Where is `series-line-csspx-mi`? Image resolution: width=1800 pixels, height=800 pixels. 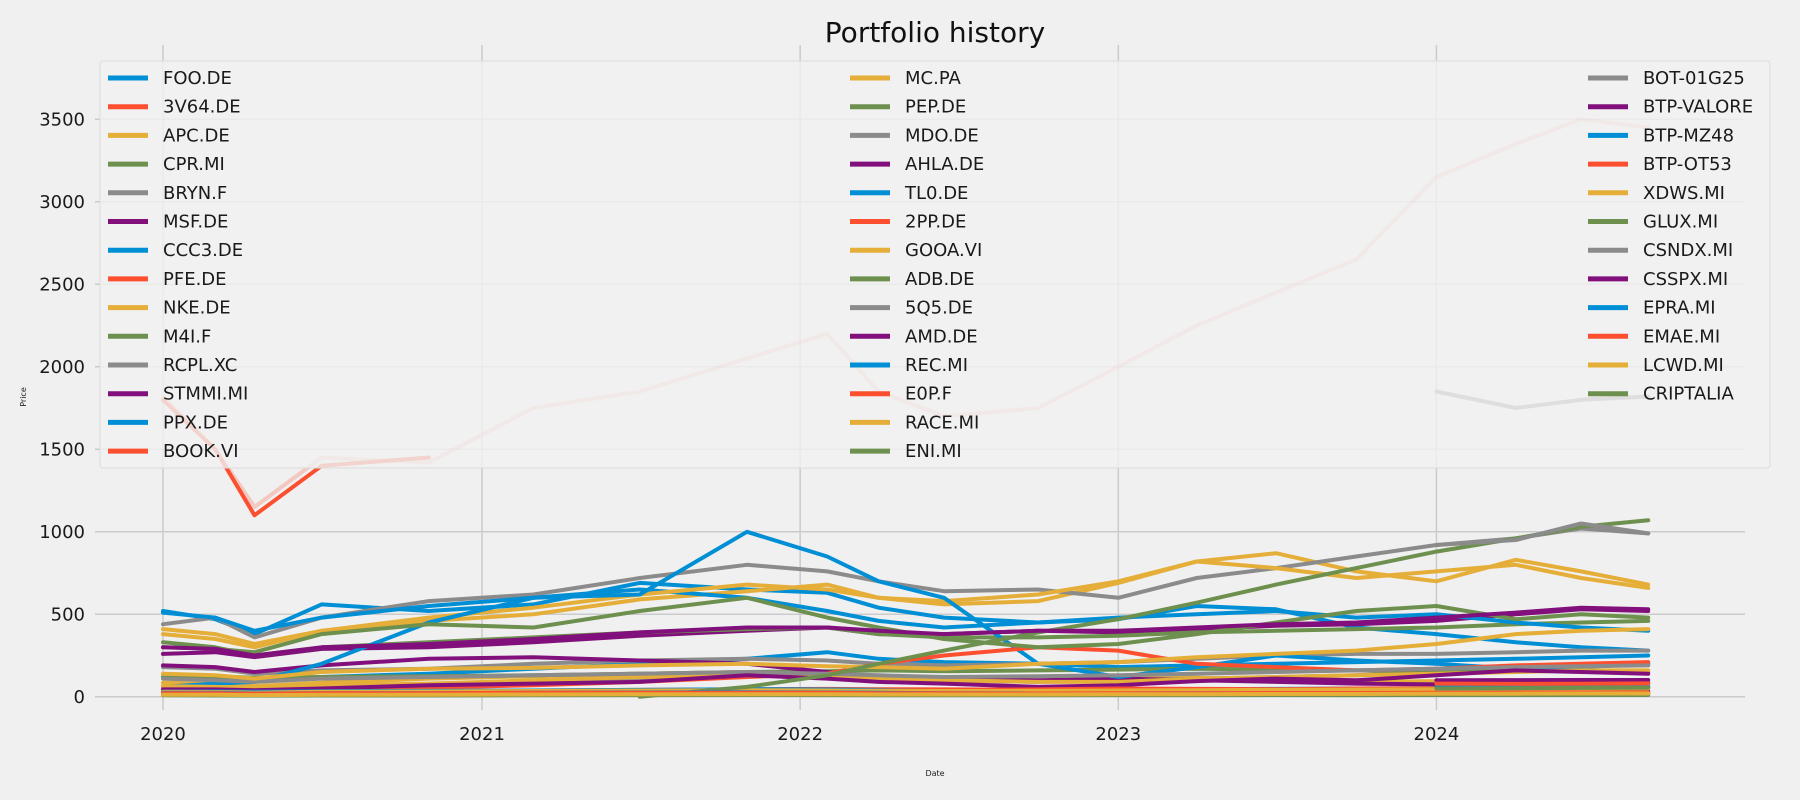
series-line-csspx-mi is located at coordinates (906, 631).